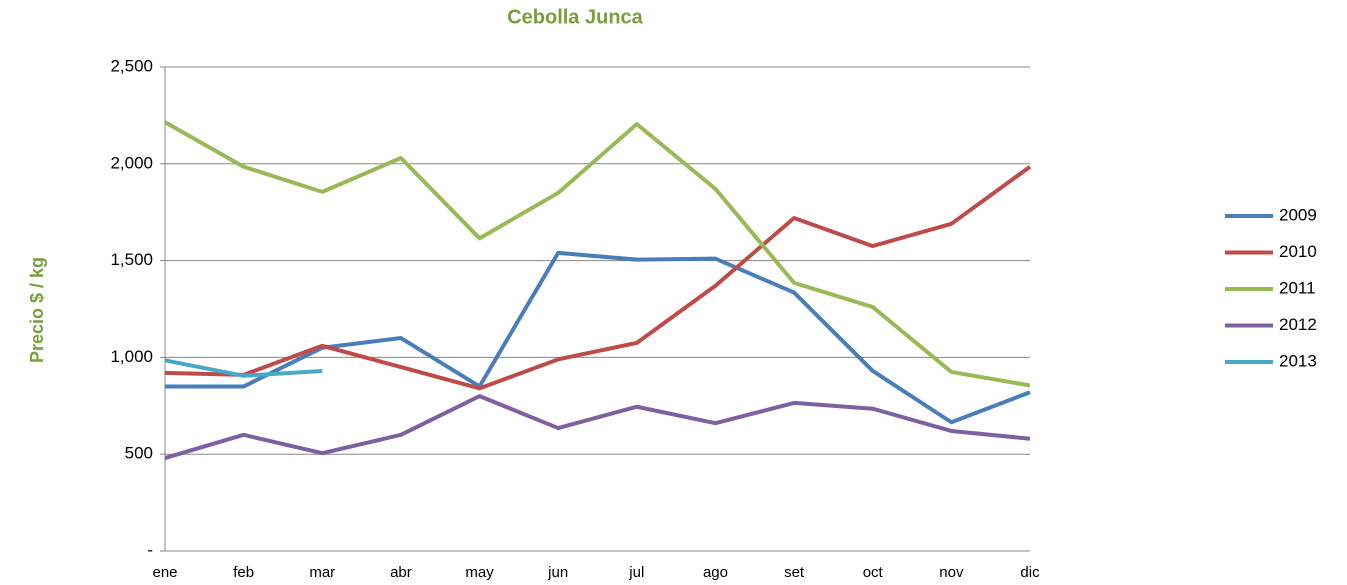  What do you see at coordinates (139, 453) in the screenshot?
I see `y-tick-label: 500` at bounding box center [139, 453].